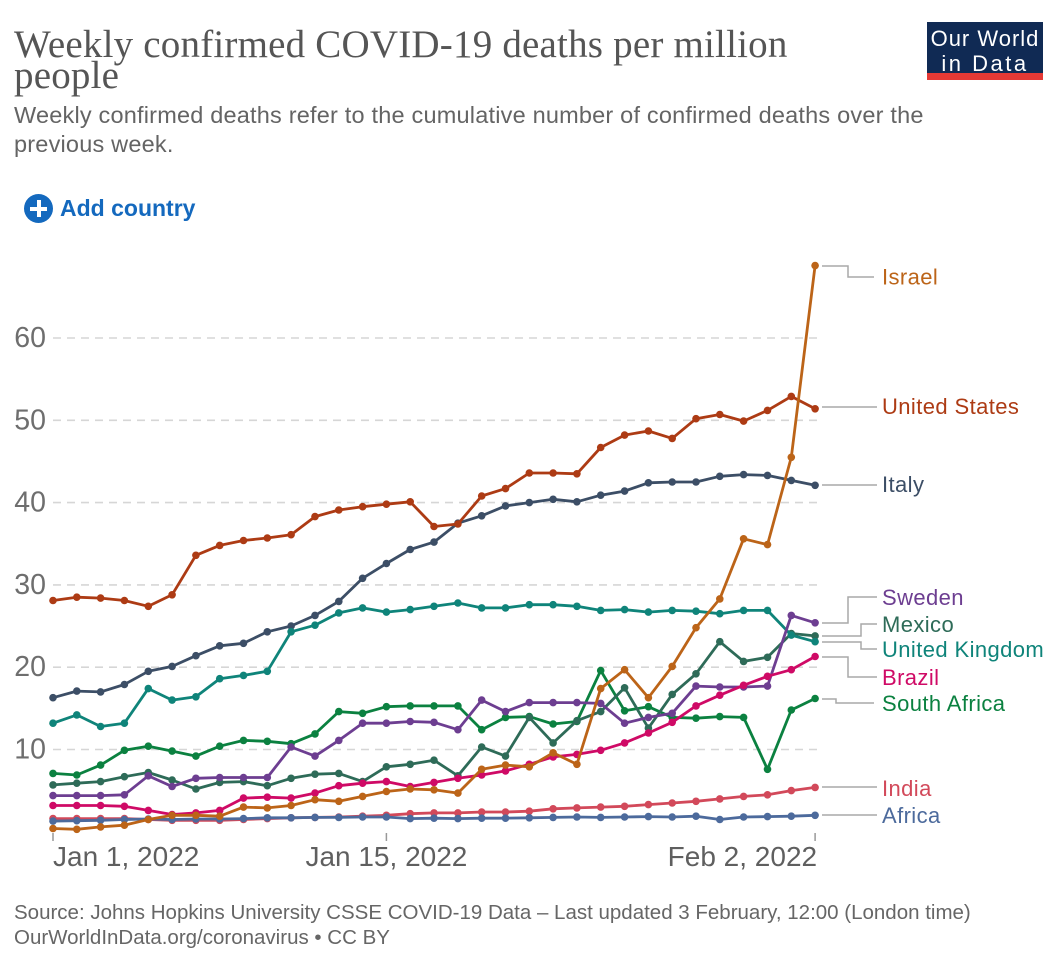  Describe the element at coordinates (918, 624) in the screenshot. I see `svg-text: Mexico` at that location.